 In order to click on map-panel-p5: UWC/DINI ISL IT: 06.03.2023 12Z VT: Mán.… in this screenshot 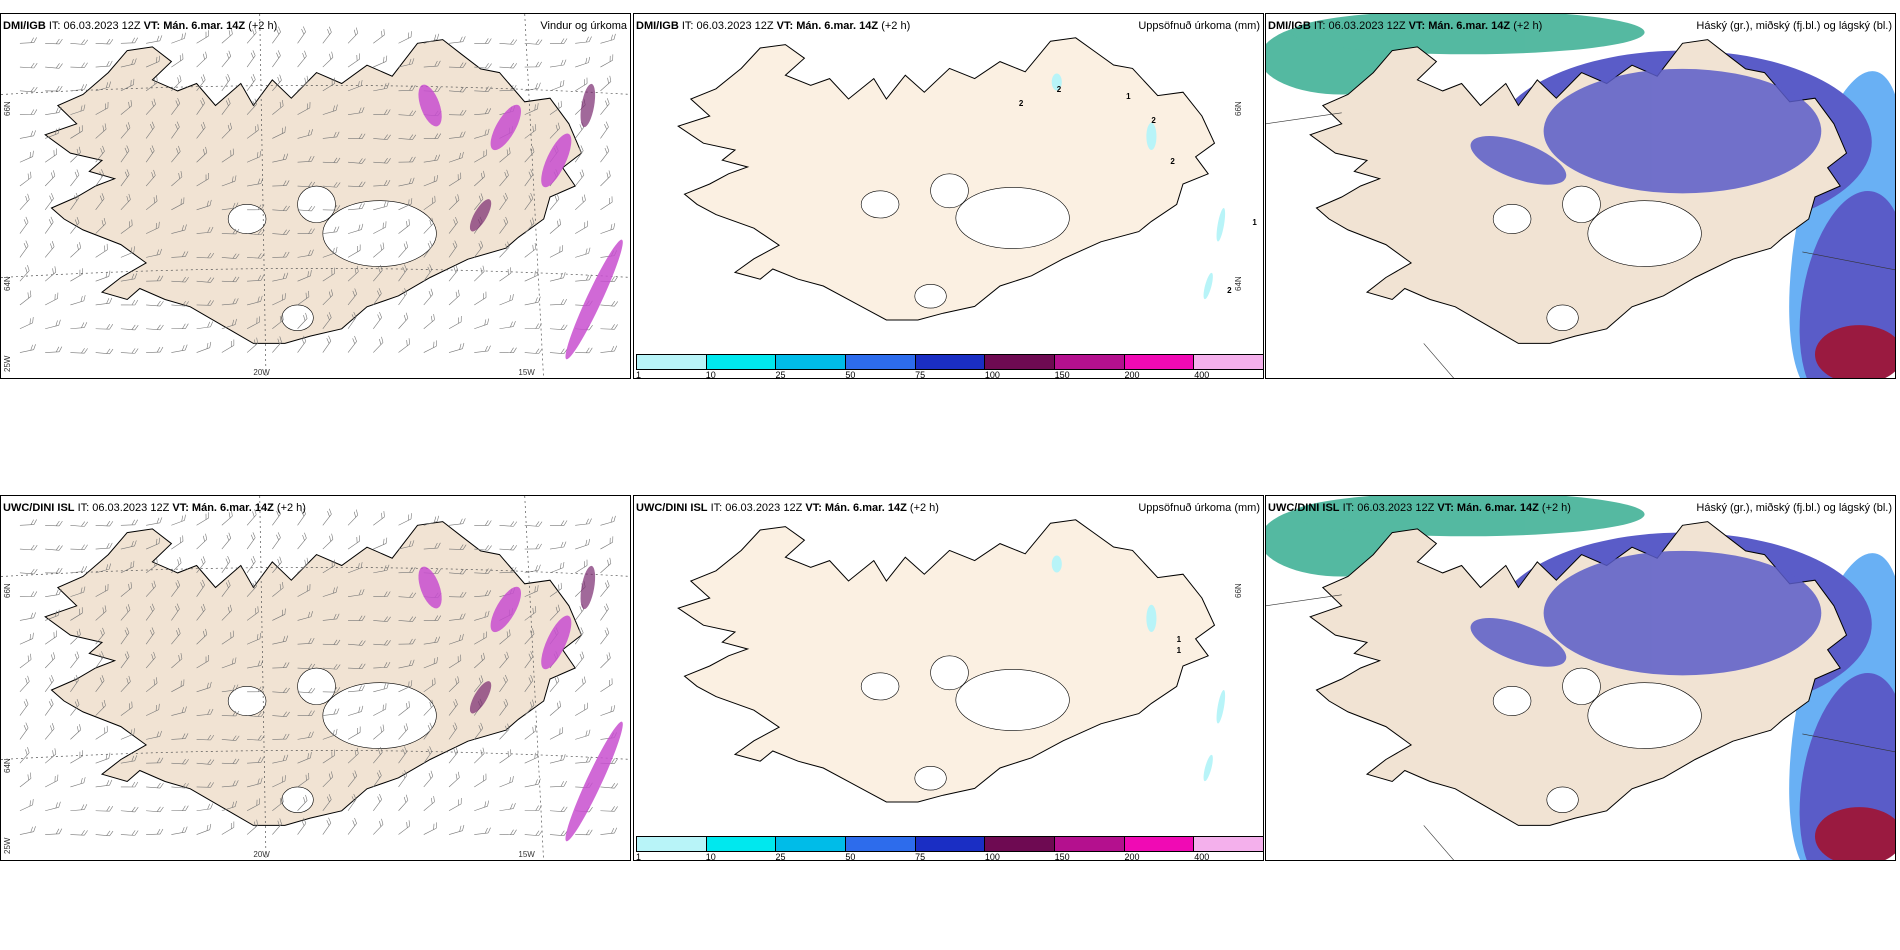, I will do `click(948, 678)`.